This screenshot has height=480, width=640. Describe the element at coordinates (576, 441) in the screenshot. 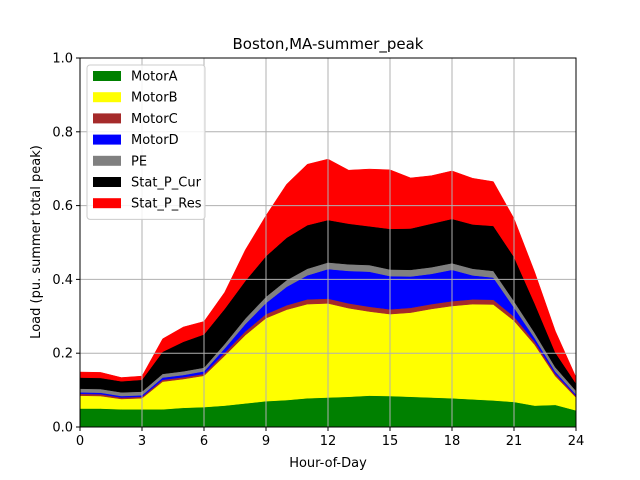

I see `x-tick-label: 24` at that location.